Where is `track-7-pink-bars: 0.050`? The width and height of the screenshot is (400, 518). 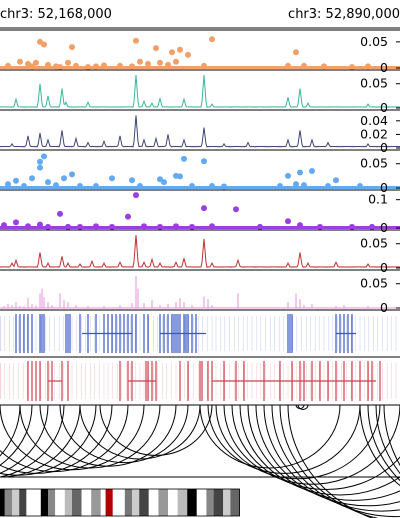 track-7-pink-bars: 0.050 is located at coordinates (200, 292).